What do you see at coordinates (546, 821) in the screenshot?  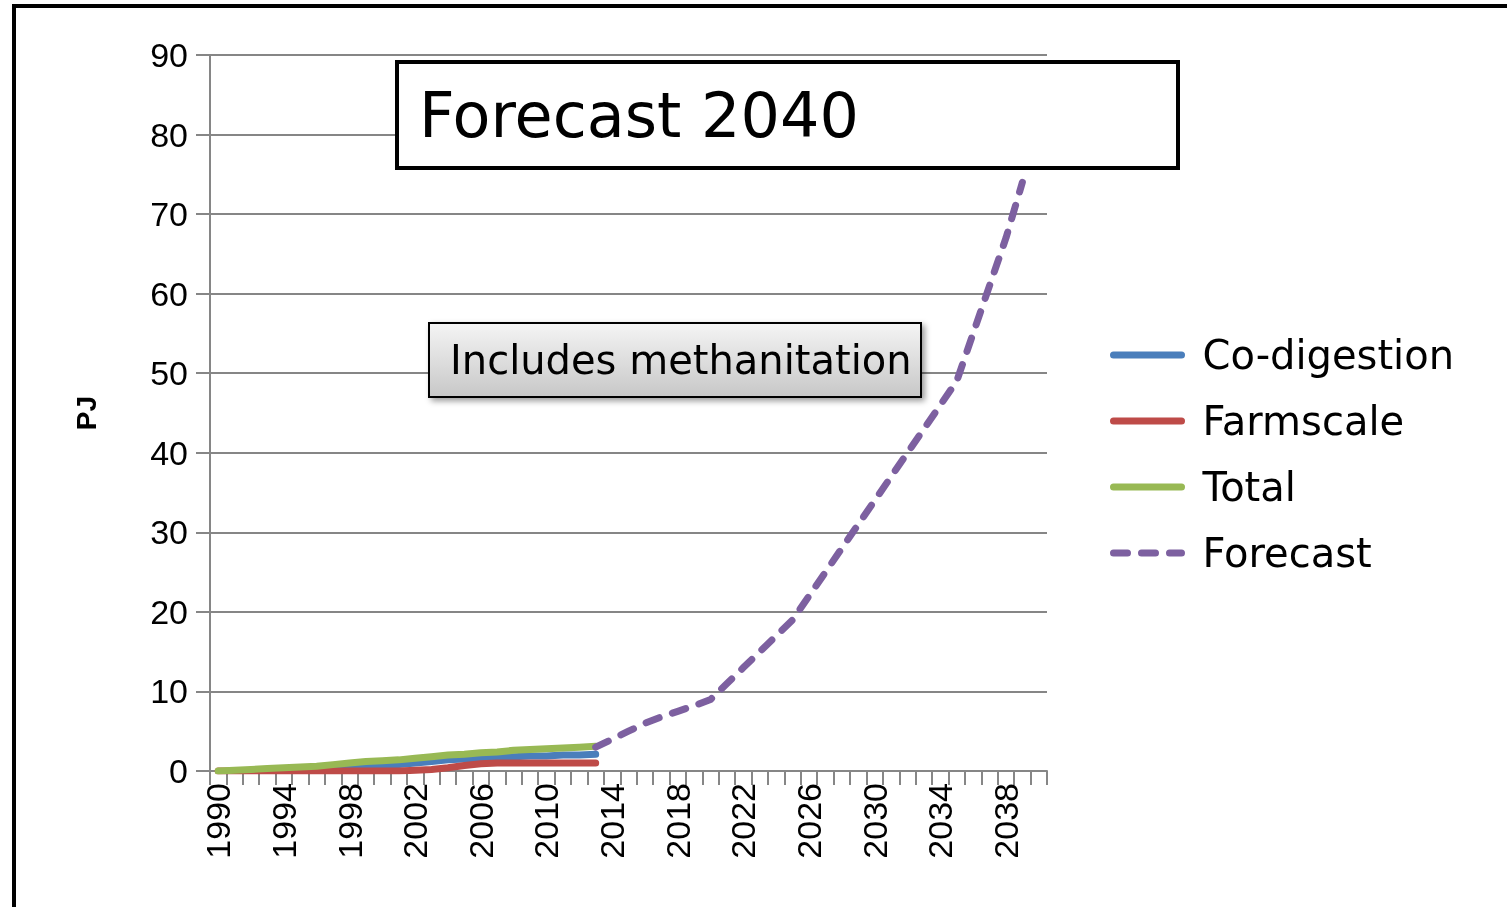 I see `x-tick-label: 2010` at bounding box center [546, 821].